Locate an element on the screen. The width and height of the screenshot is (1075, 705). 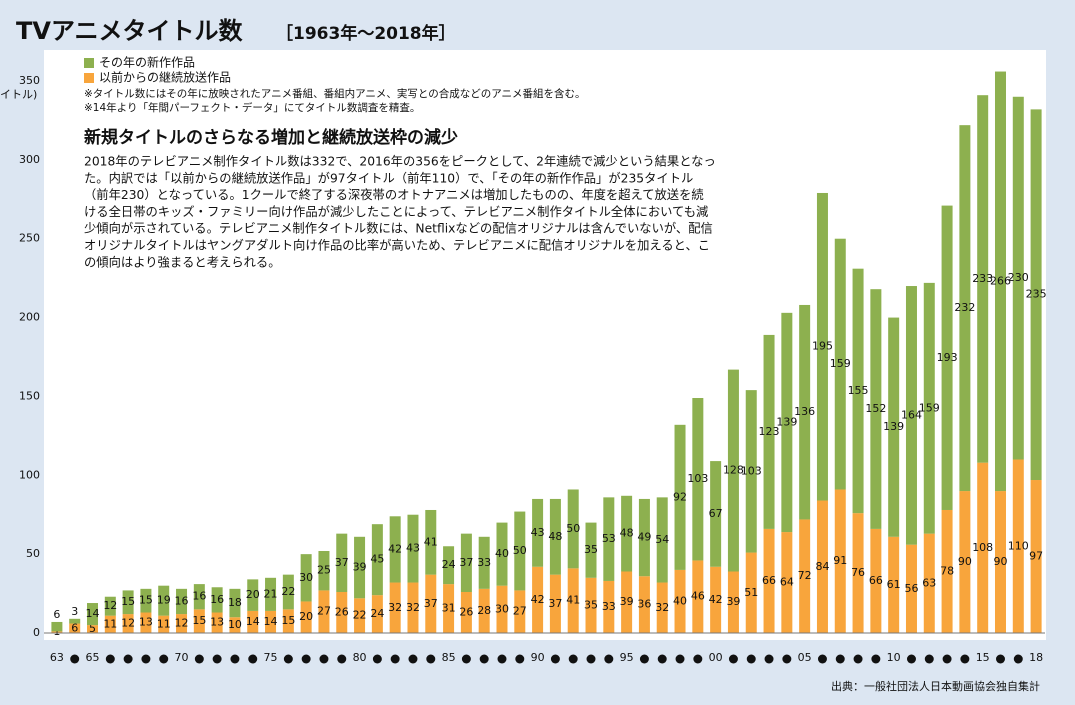
value-label: 15 is located at coordinates (288, 620).